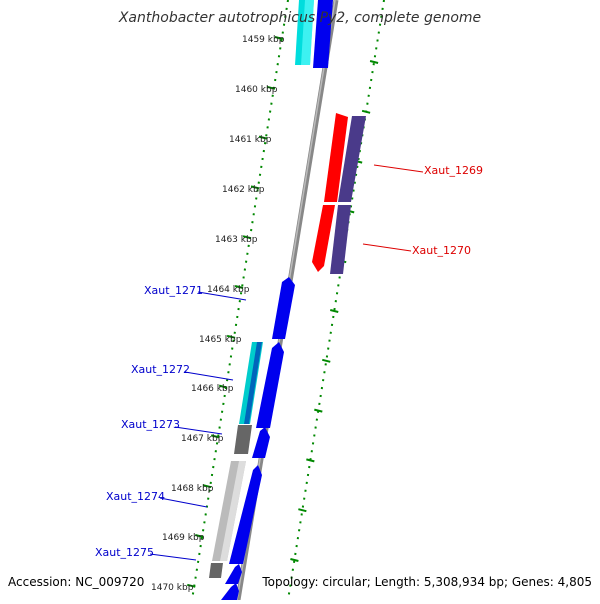 This screenshot has width=600, height=604. What do you see at coordinates (236, 240) in the screenshot?
I see `tick-label-1463: 1463 kbp` at bounding box center [236, 240].